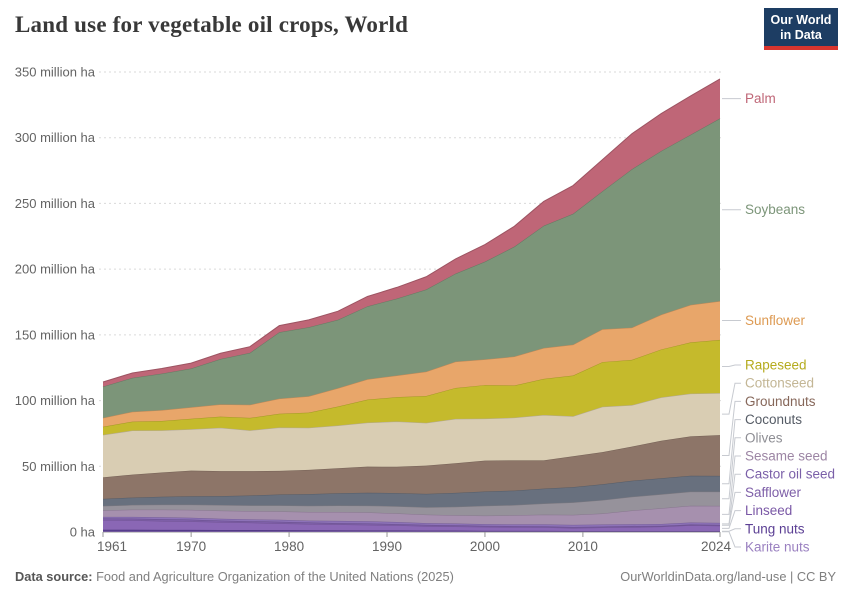 Image resolution: width=850 pixels, height=600 pixels. What do you see at coordinates (212, 24) in the screenshot?
I see `page-title: Land use for vegetable oil crops, World` at bounding box center [212, 24].